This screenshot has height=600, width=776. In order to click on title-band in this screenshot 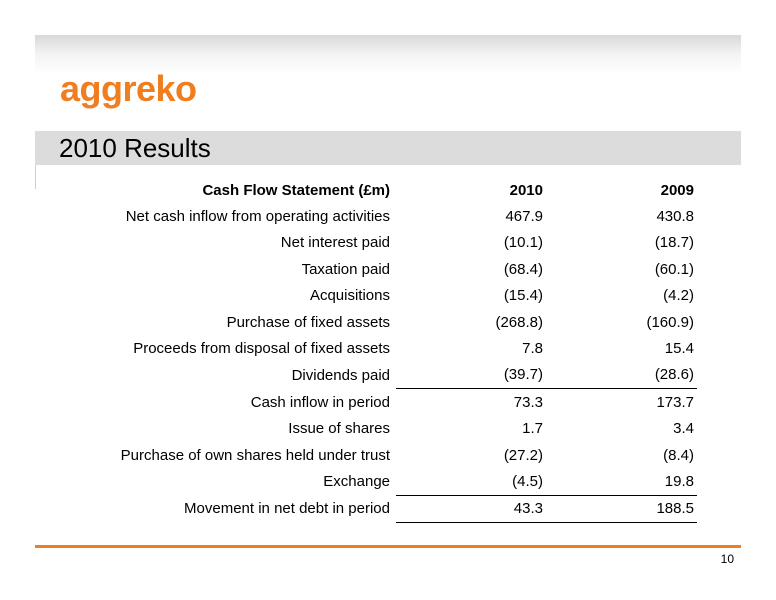, I will do `click(388, 148)`.